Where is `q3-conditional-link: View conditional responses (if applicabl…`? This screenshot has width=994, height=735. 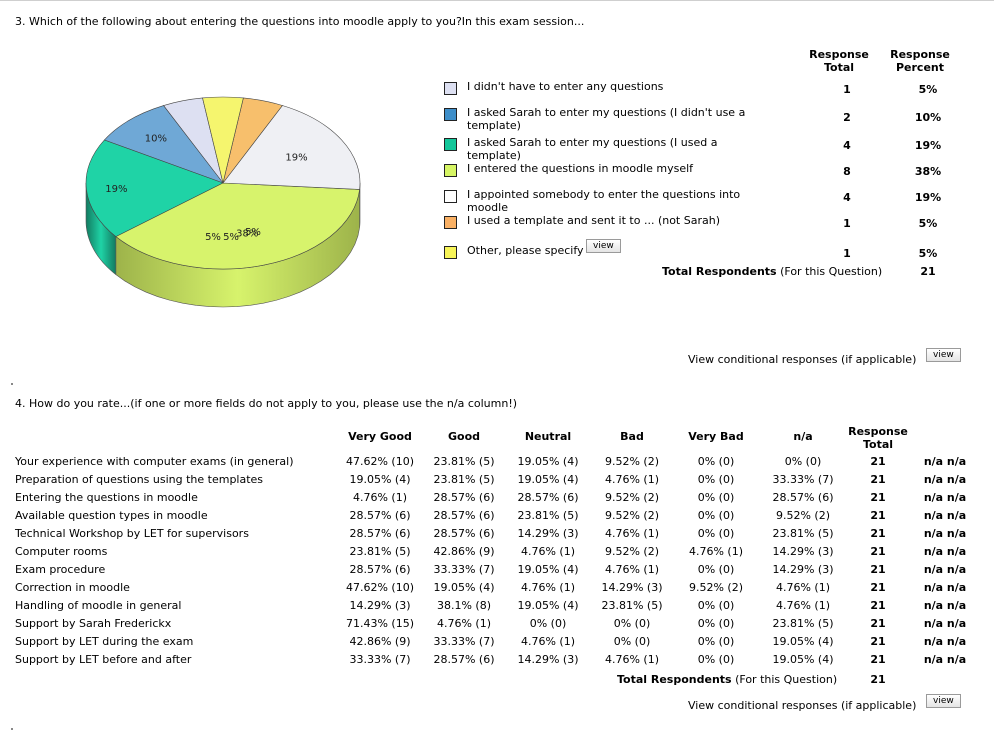 q3-conditional-link: View conditional responses (if applicabl… is located at coordinates (802, 359).